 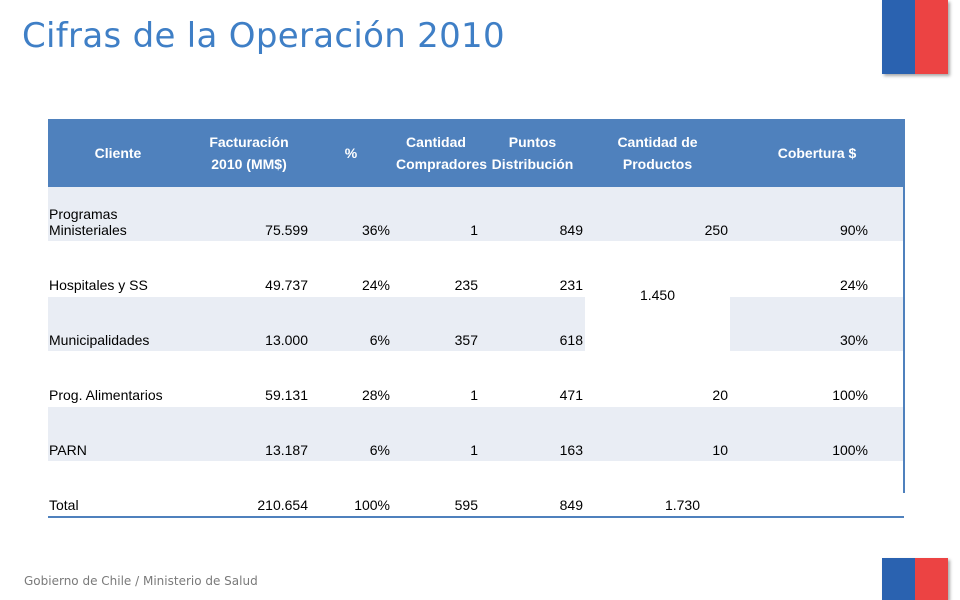 I want to click on table-row: Municipalidades 13.000 6% 357 618 30%, so click(x=476, y=324).